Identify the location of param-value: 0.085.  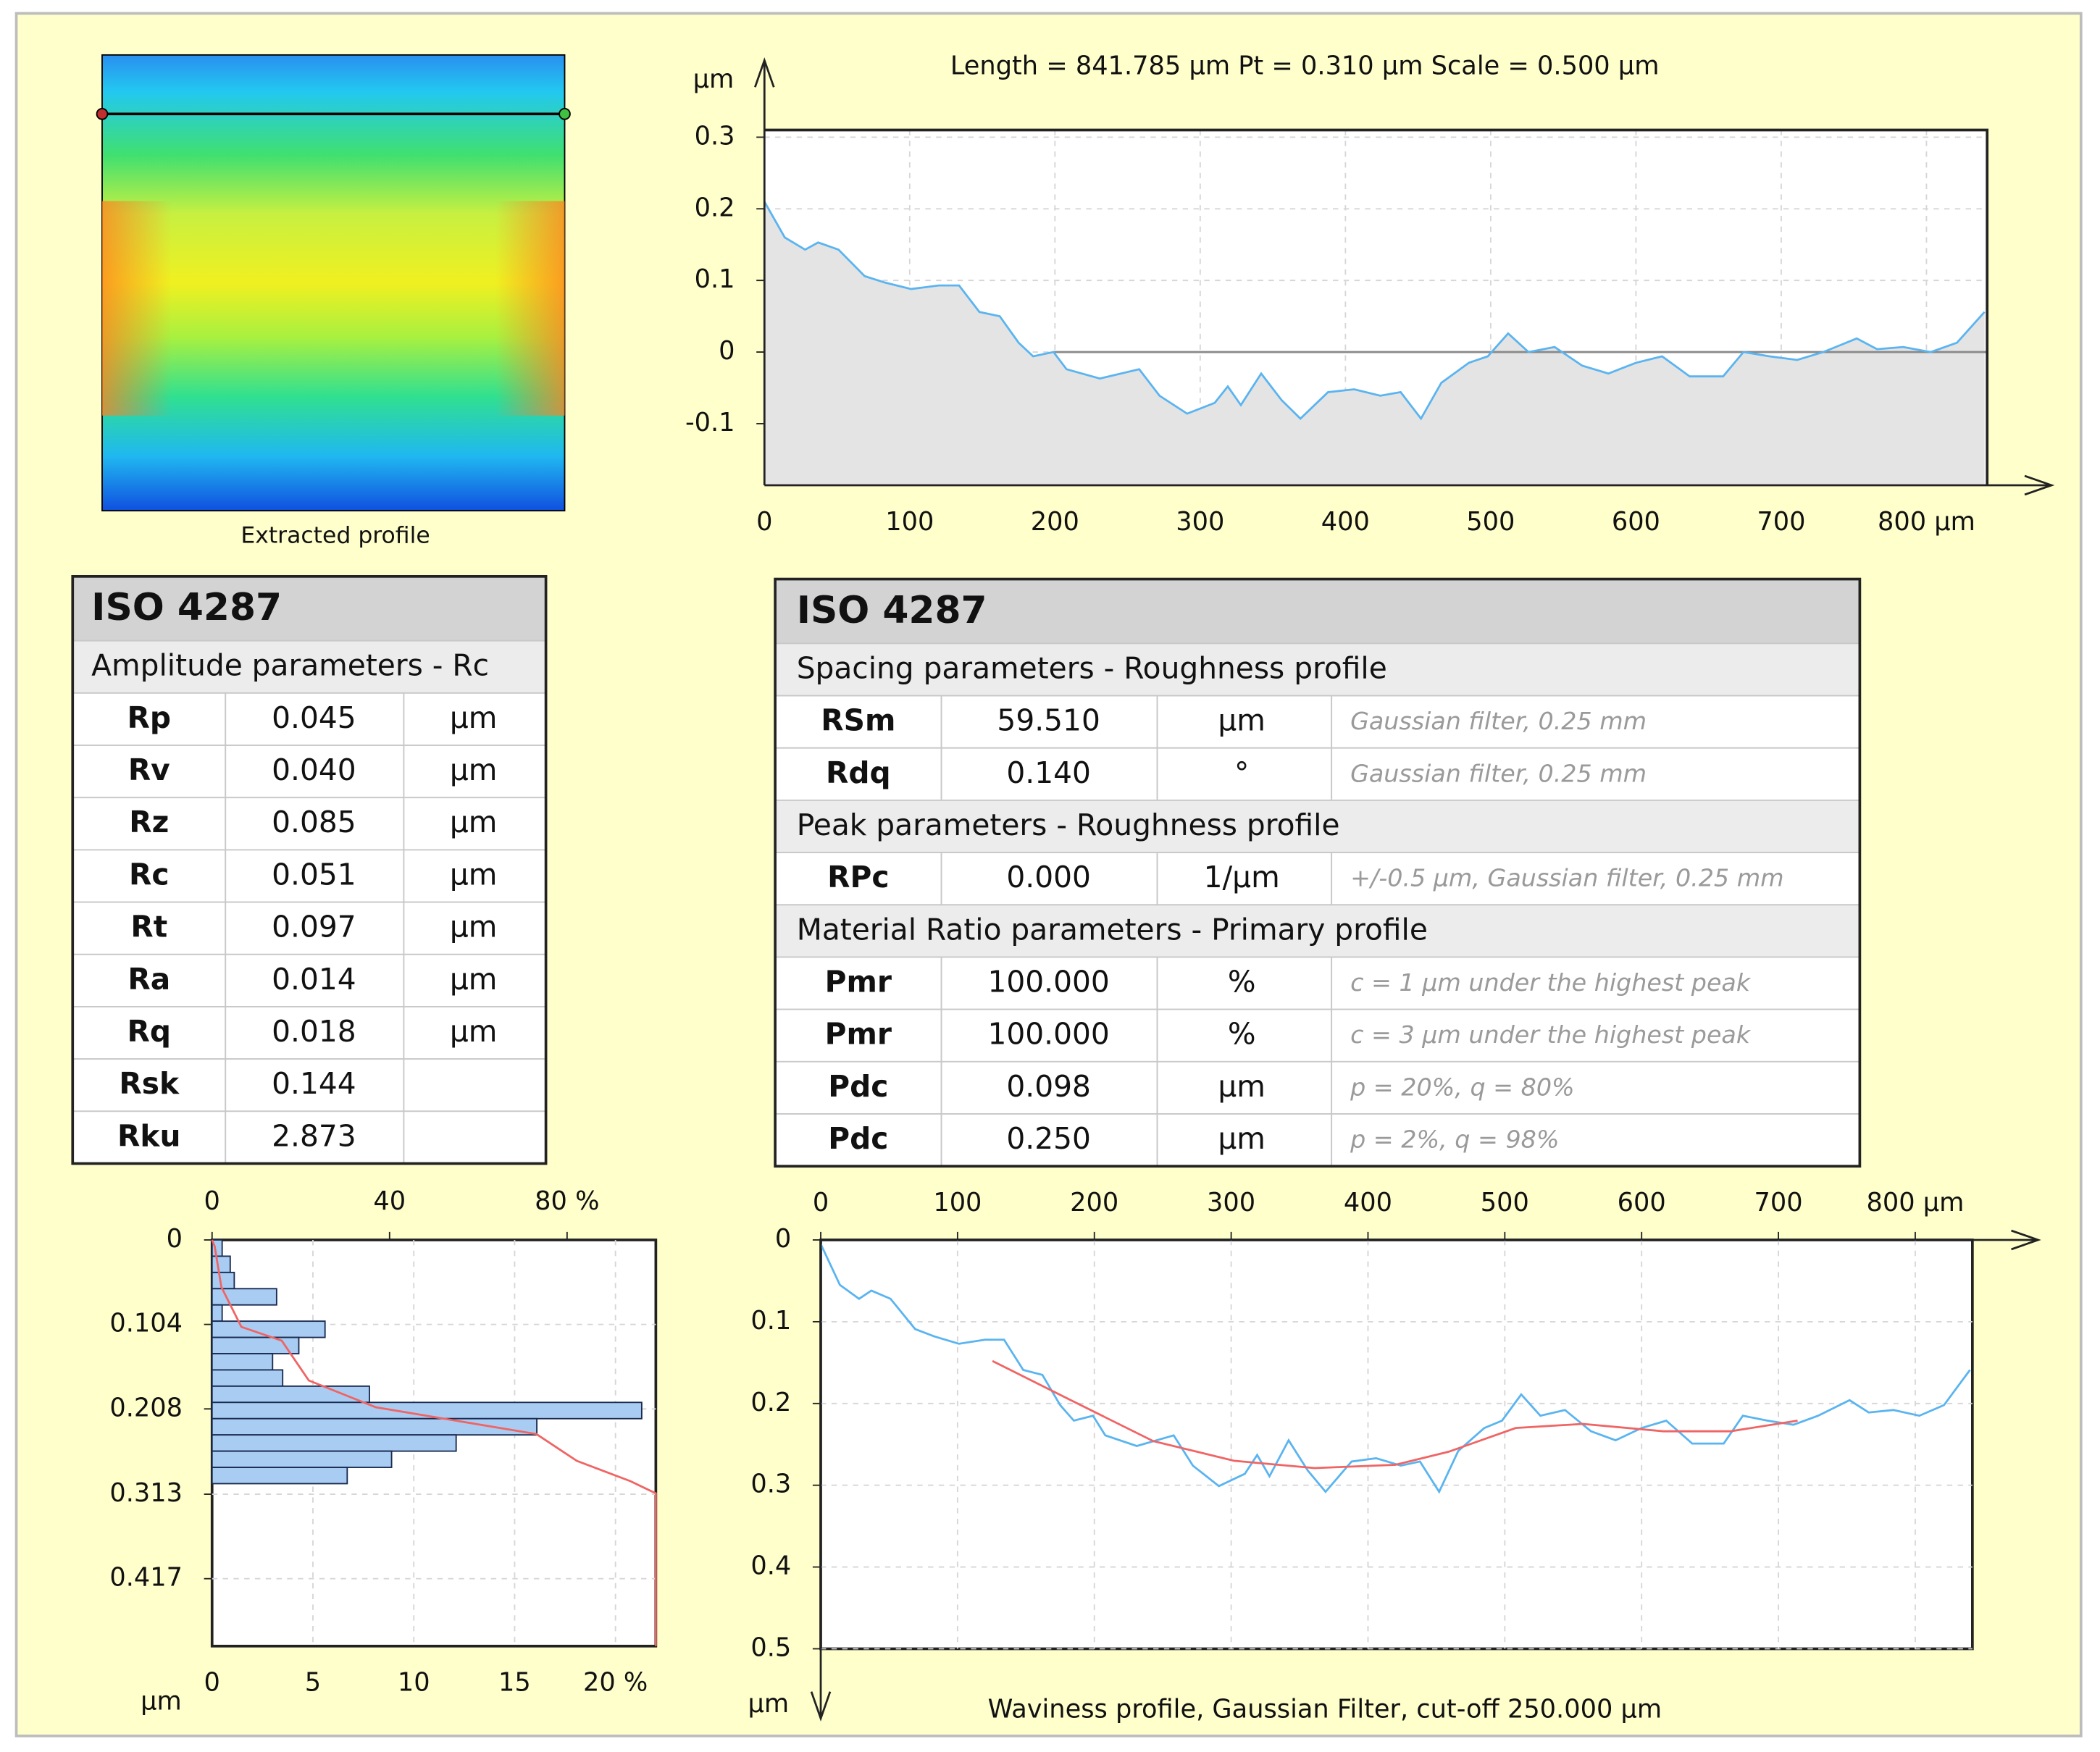
(314, 822).